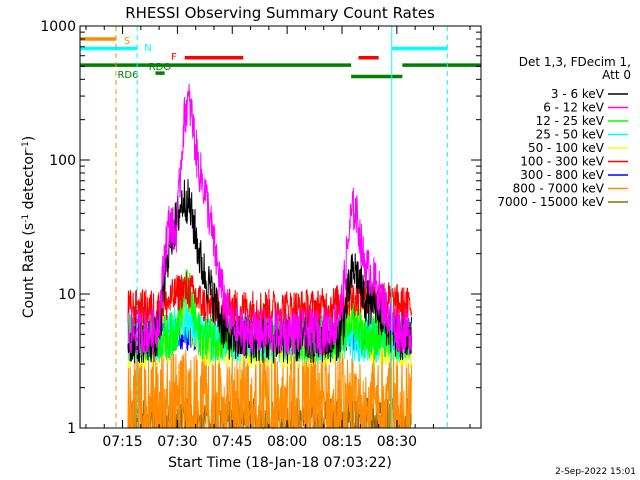 Image resolution: width=640 pixels, height=480 pixels. What do you see at coordinates (147, 48) in the screenshot?
I see `flag-label: N` at bounding box center [147, 48].